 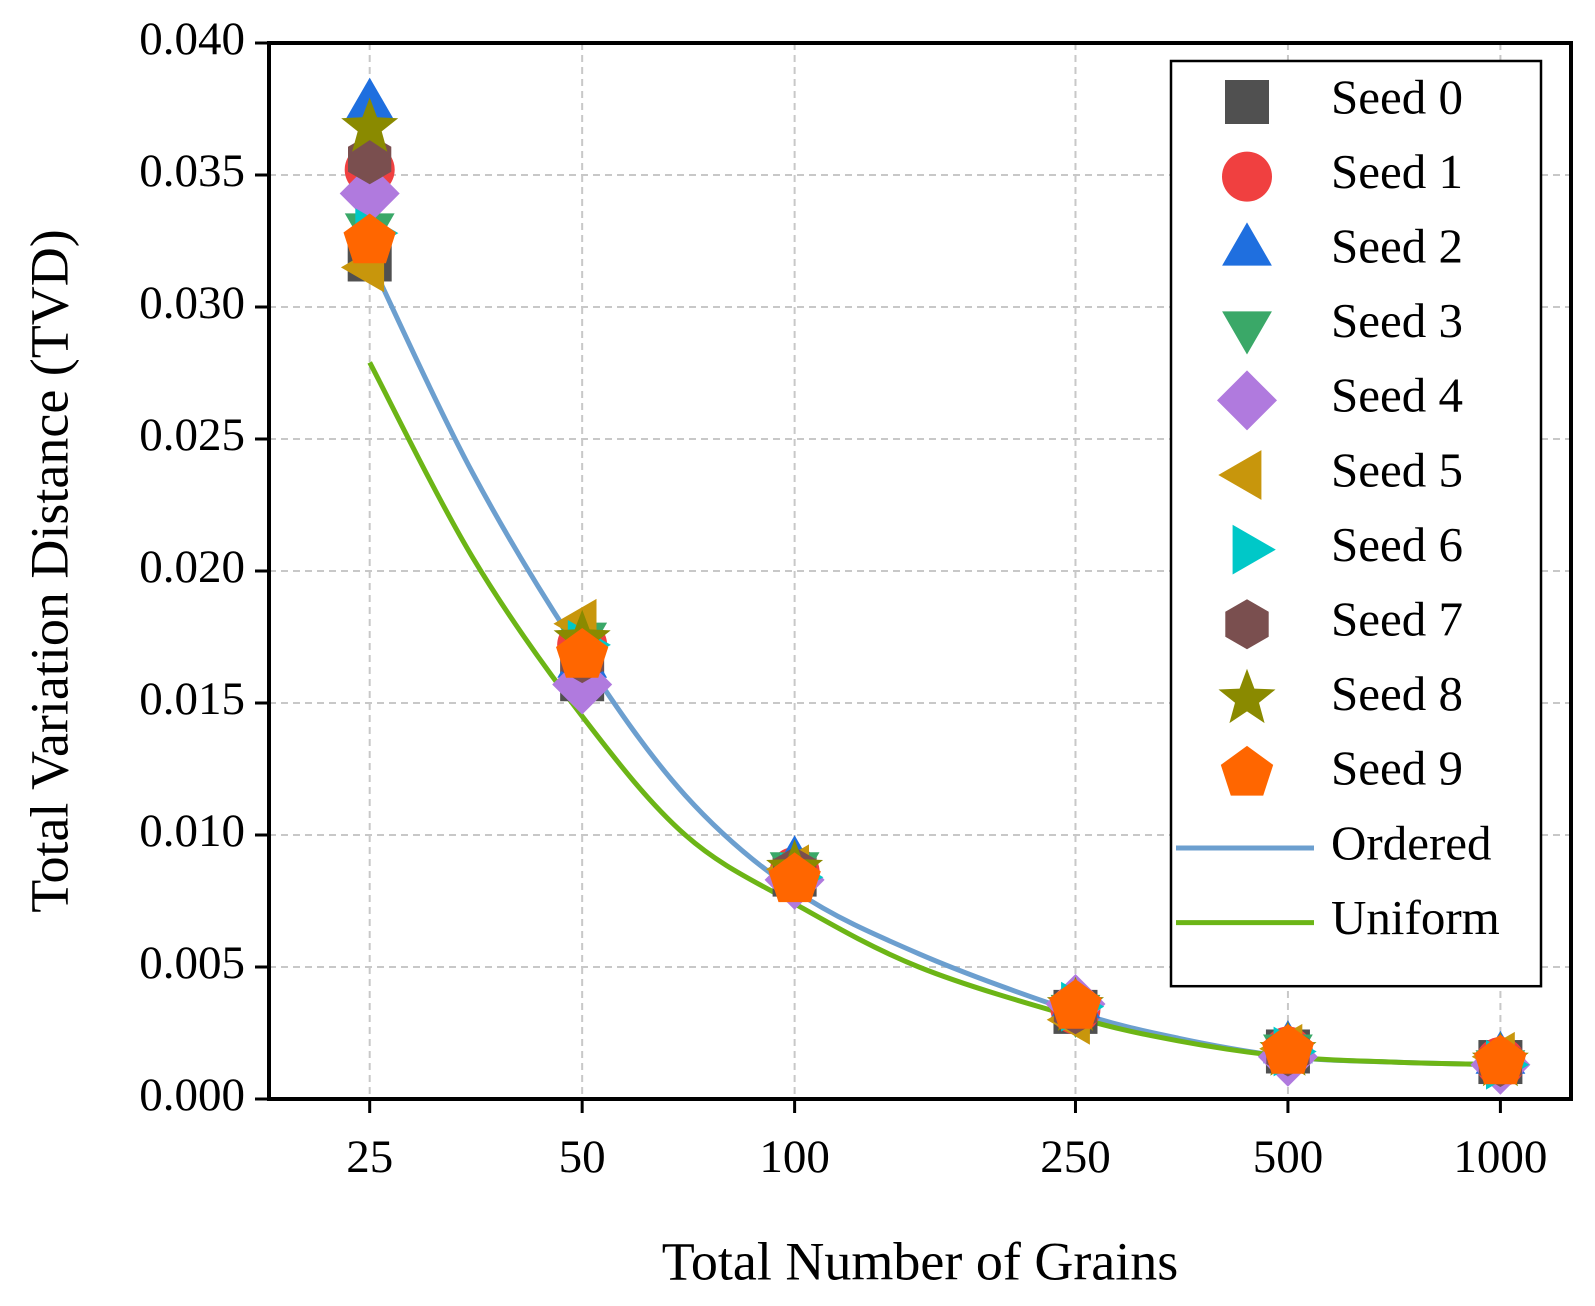 I want to click on legend-label: Uniform, so click(x=1415, y=917).